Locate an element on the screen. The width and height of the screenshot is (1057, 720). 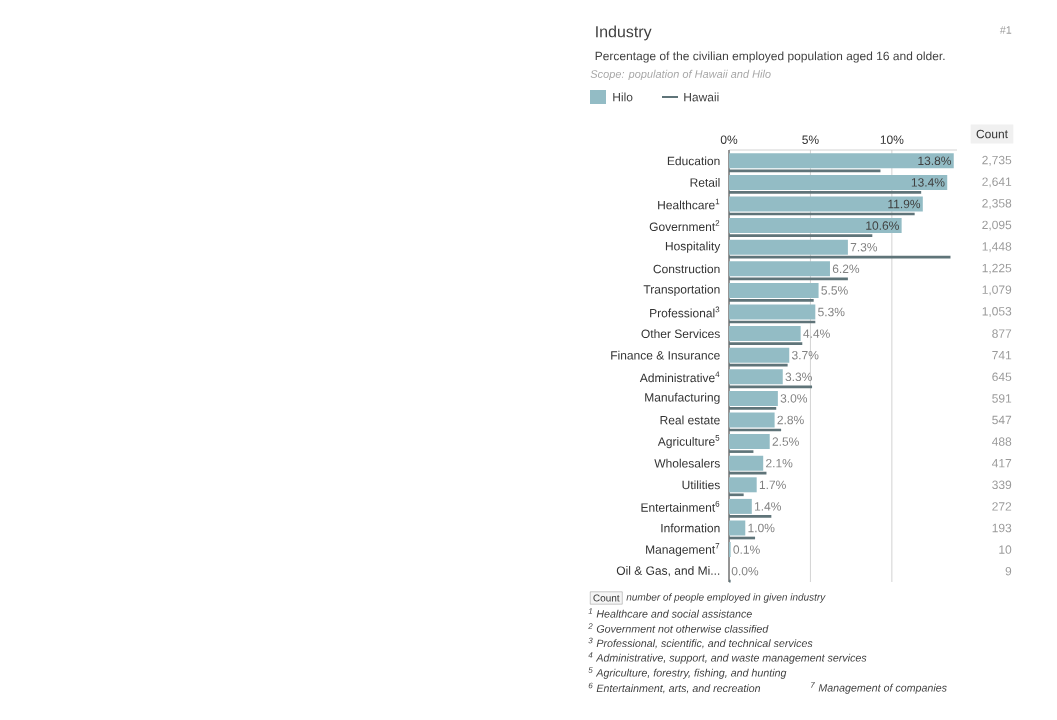
text: 2,641 is located at coordinates (997, 182).